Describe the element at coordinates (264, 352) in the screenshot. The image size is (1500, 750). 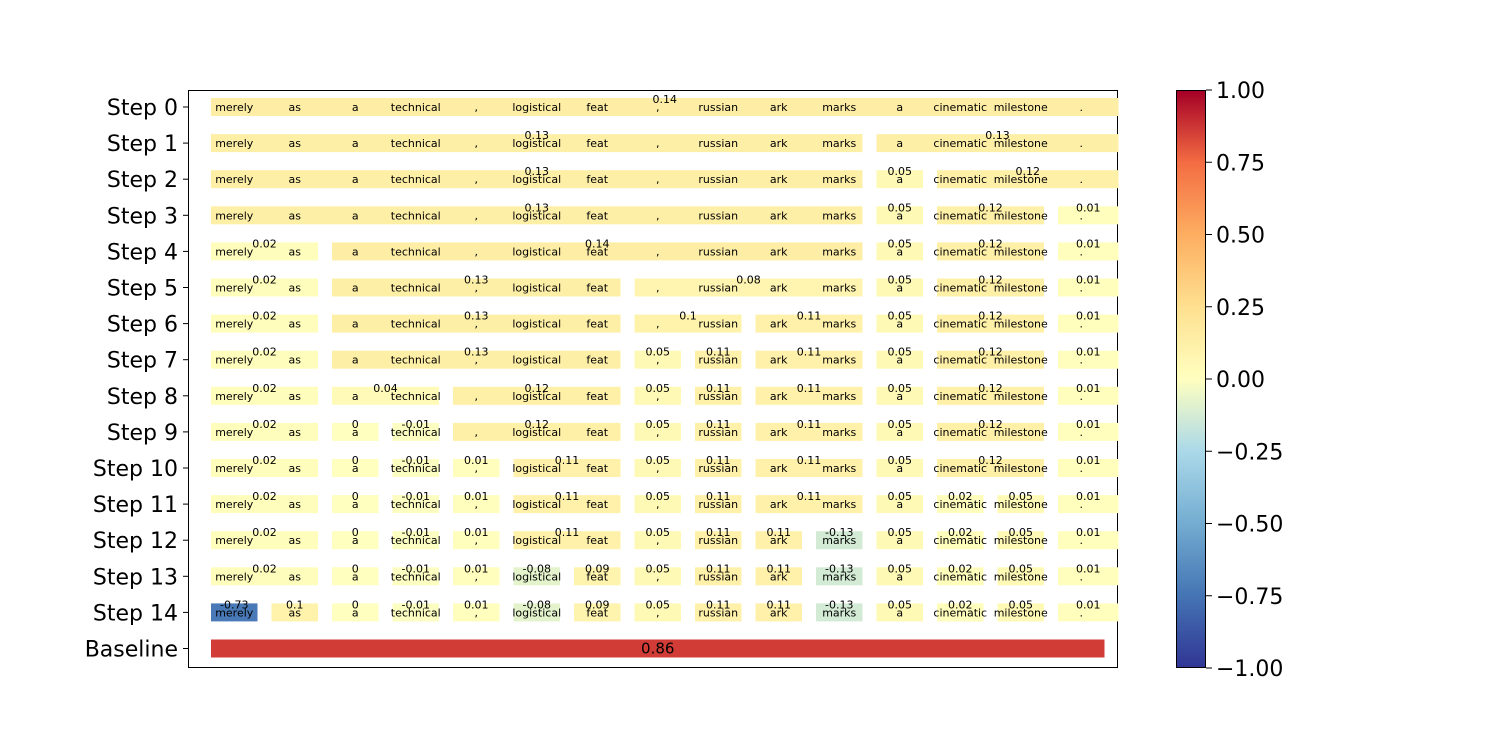
I see `span-value-label: 0.02` at that location.